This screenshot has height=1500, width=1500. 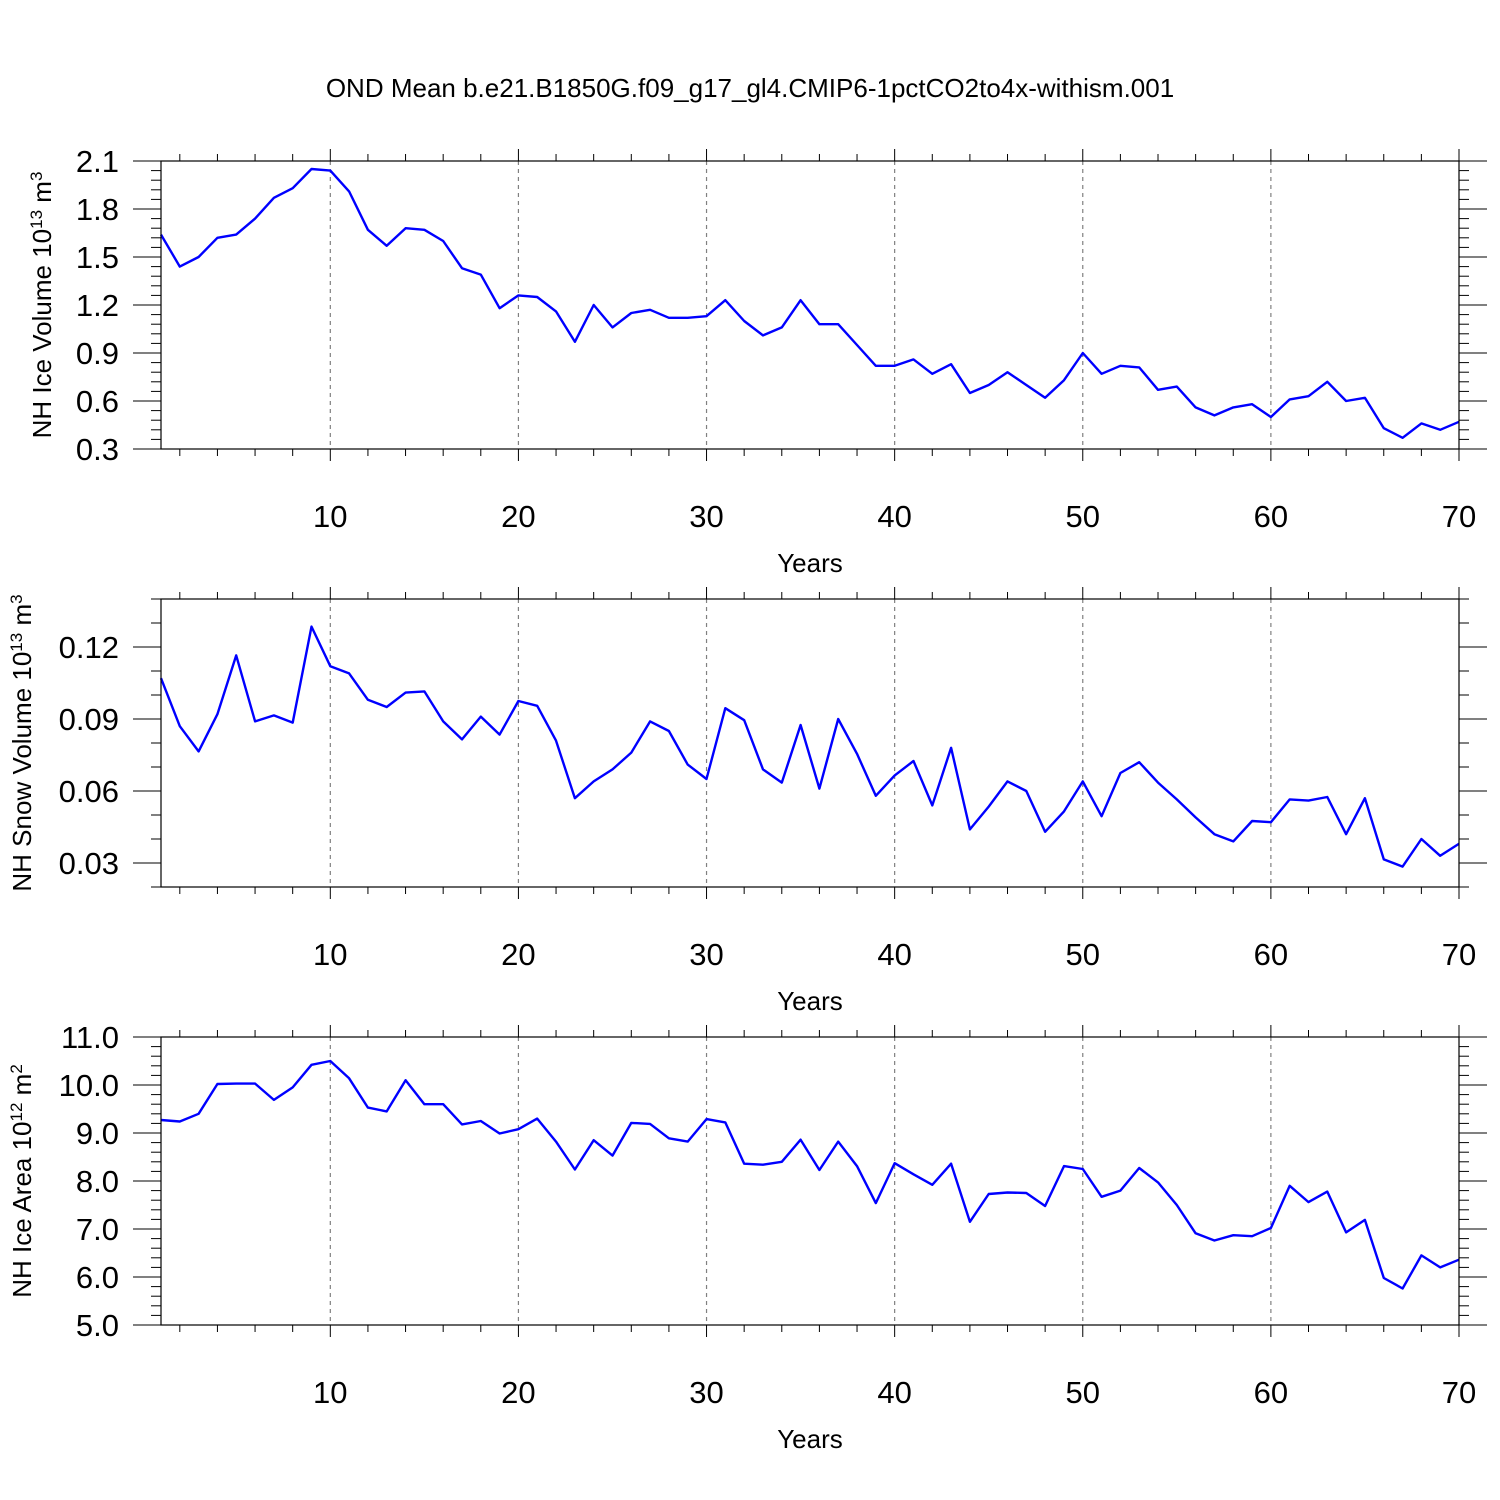 What do you see at coordinates (706, 1392) in the screenshot?
I see `ice-area-x-tick-label: 30` at bounding box center [706, 1392].